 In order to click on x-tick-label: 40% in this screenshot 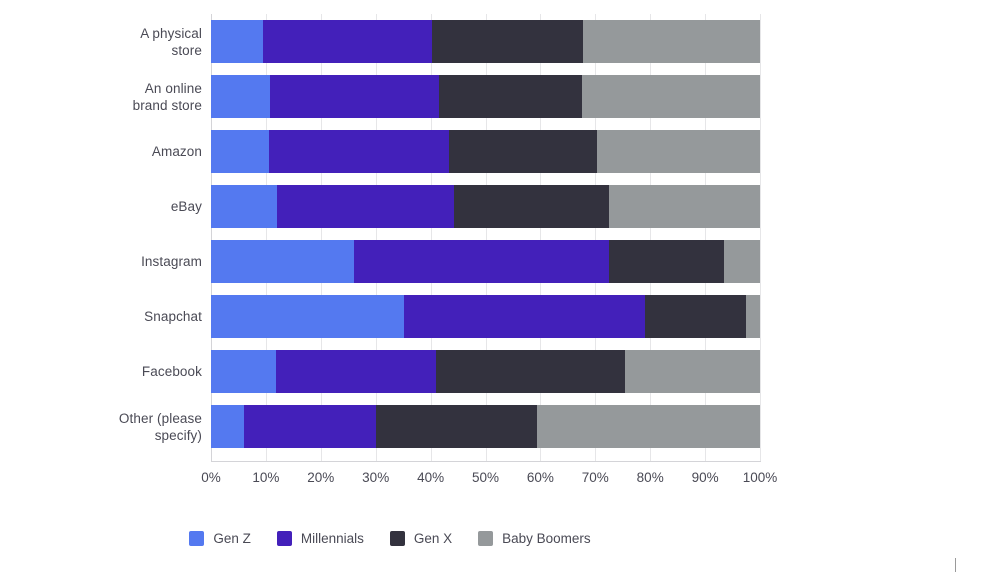, I will do `click(431, 477)`.